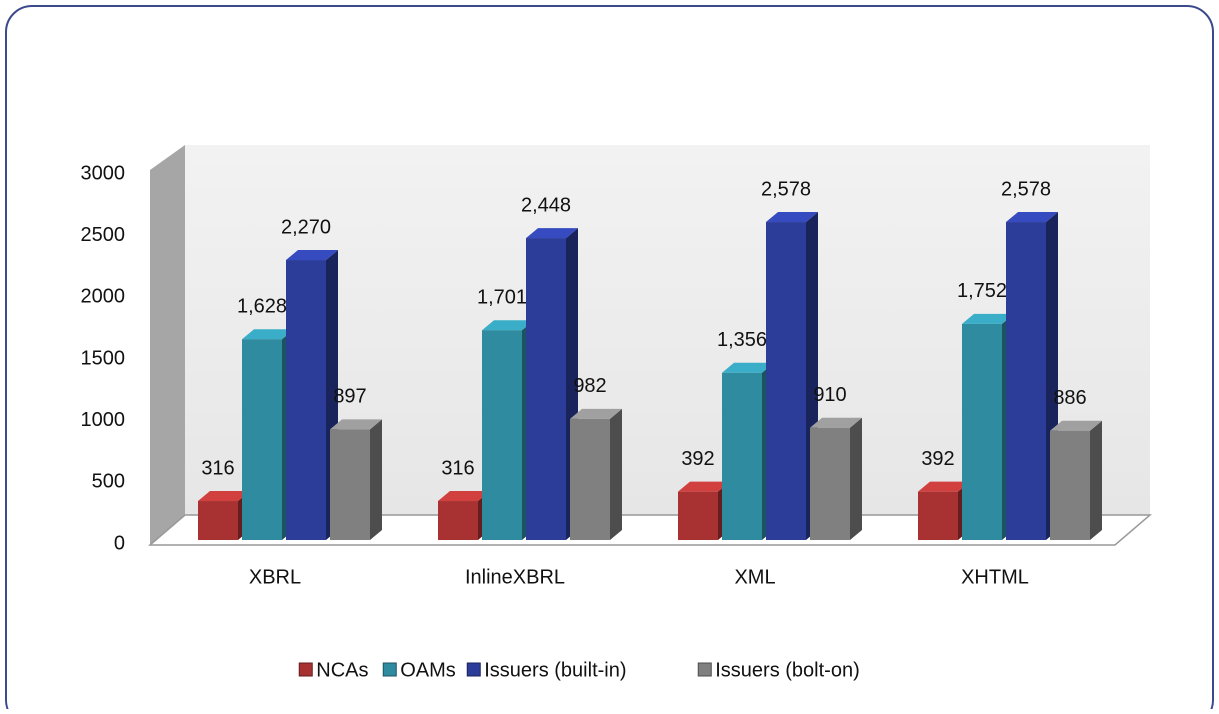  Describe the element at coordinates (982, 291) in the screenshot. I see `value-label: 1,752` at that location.